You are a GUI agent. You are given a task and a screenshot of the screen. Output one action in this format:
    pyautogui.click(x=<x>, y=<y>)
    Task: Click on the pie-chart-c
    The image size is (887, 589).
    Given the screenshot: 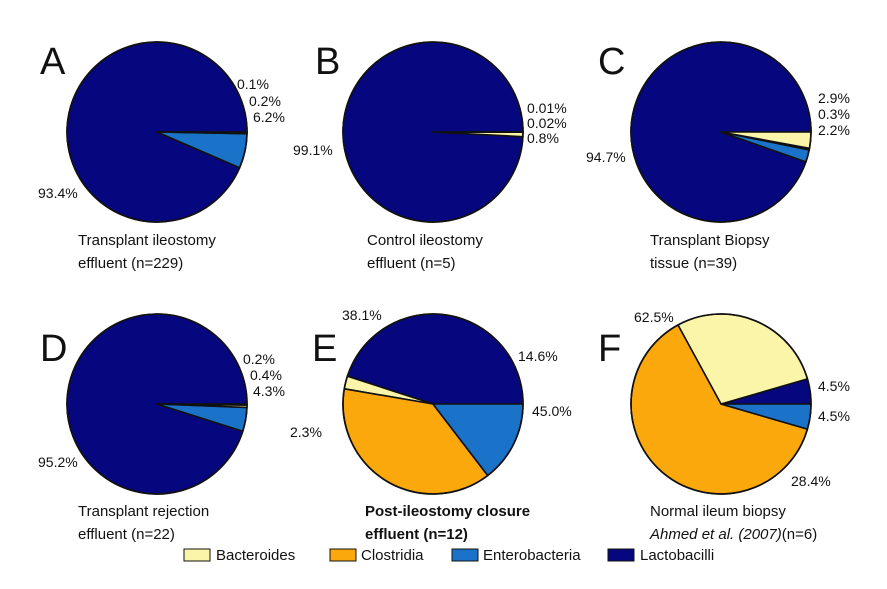 What is the action you would take?
    pyautogui.click(x=721, y=132)
    